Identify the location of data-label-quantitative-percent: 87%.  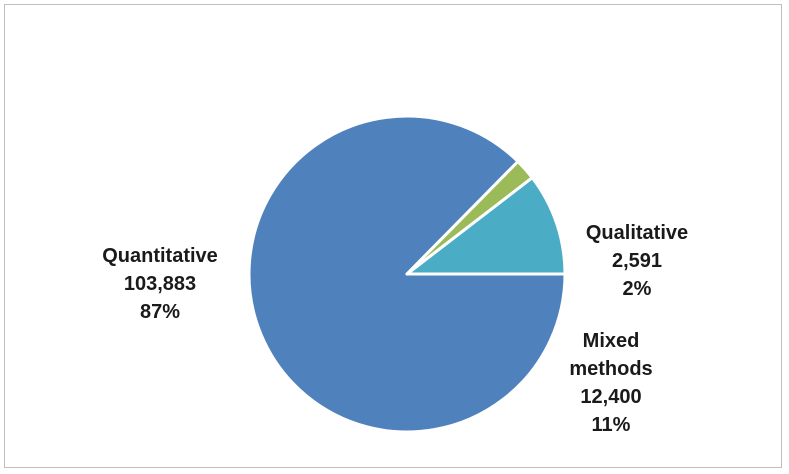
(160, 312).